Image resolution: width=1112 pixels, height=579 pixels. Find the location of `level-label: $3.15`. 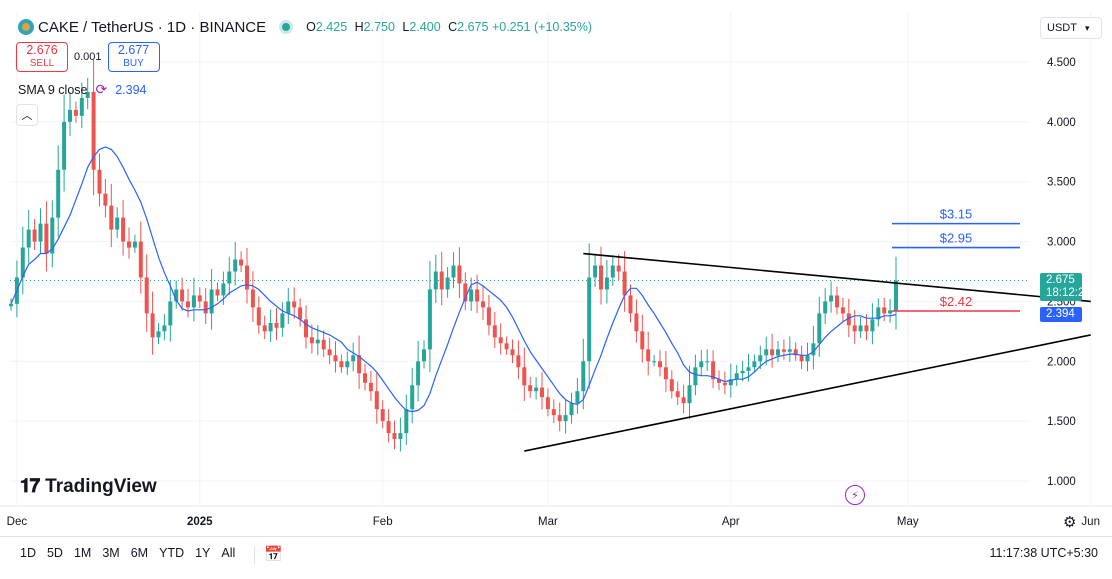

level-label: $3.15 is located at coordinates (956, 214).